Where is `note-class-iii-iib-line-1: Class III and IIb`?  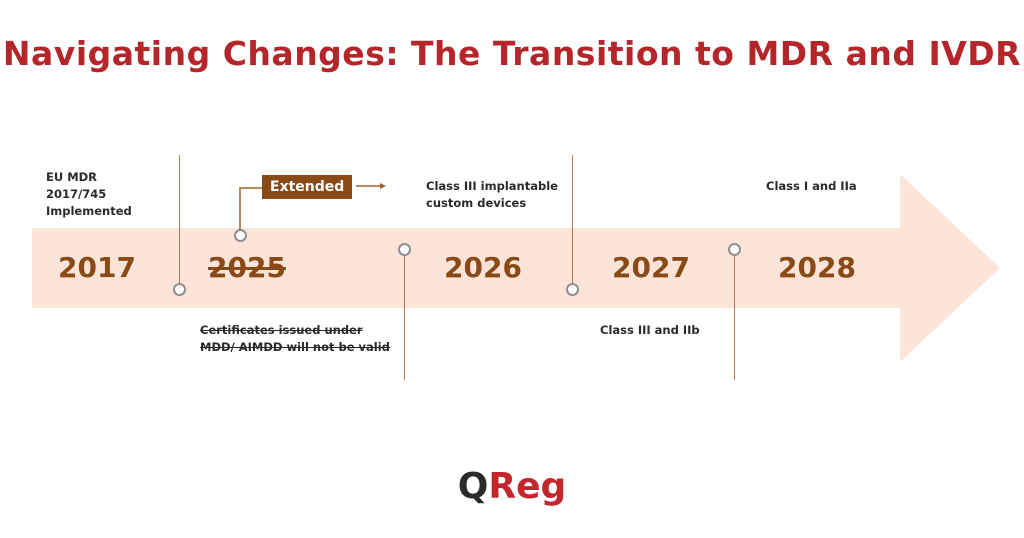
note-class-iii-iib-line-1: Class III and IIb is located at coordinates (650, 330).